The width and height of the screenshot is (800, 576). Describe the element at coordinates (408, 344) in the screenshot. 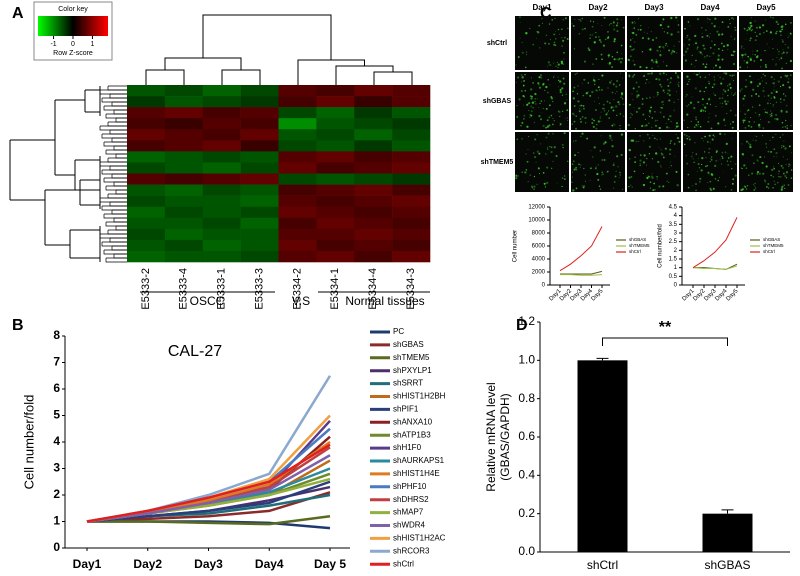

I see `legend-label: shGBAS` at that location.